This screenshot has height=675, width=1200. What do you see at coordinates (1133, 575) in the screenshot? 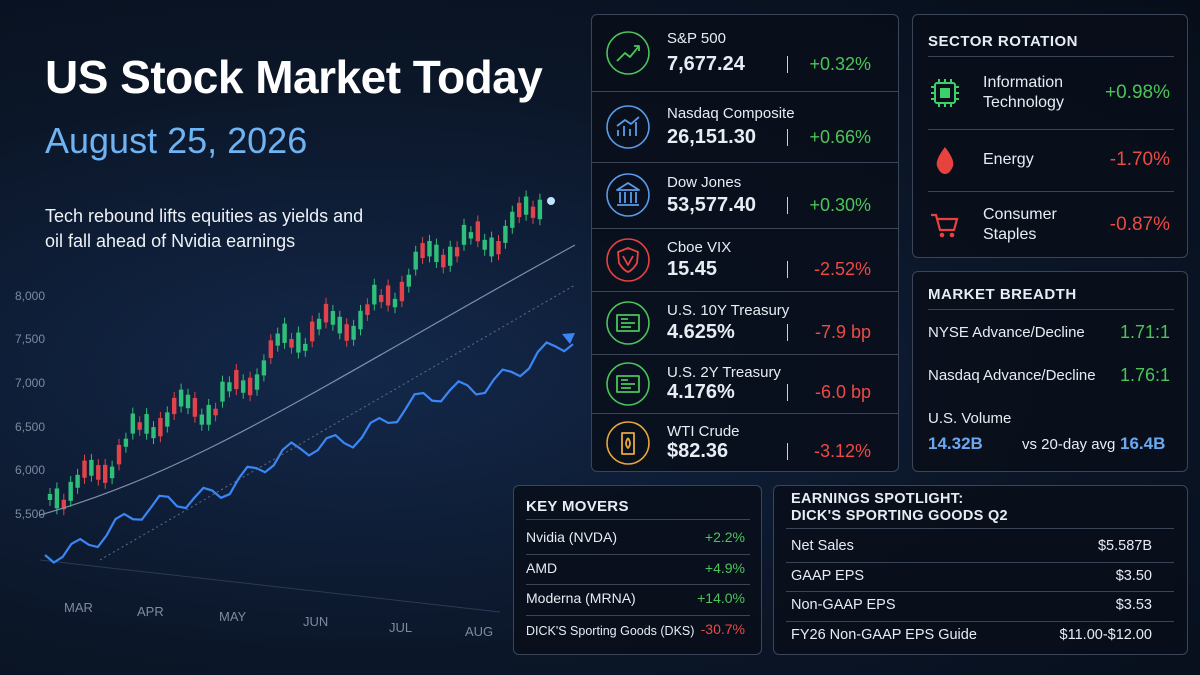
I see `earnings-value: $3.50` at bounding box center [1133, 575].